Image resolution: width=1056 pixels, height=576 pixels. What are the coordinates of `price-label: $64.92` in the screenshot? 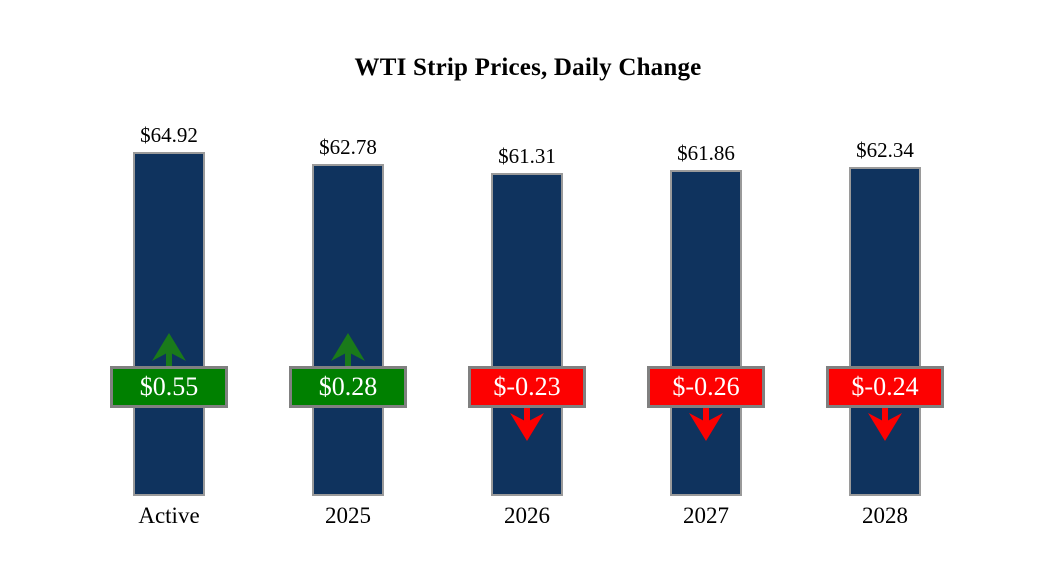 It's located at (169, 135).